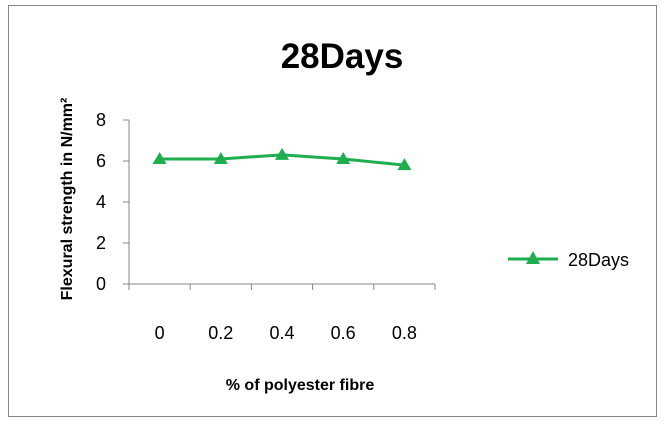  What do you see at coordinates (67, 199) in the screenshot?
I see `y-axis-label: Flexural strength in N/mm²` at bounding box center [67, 199].